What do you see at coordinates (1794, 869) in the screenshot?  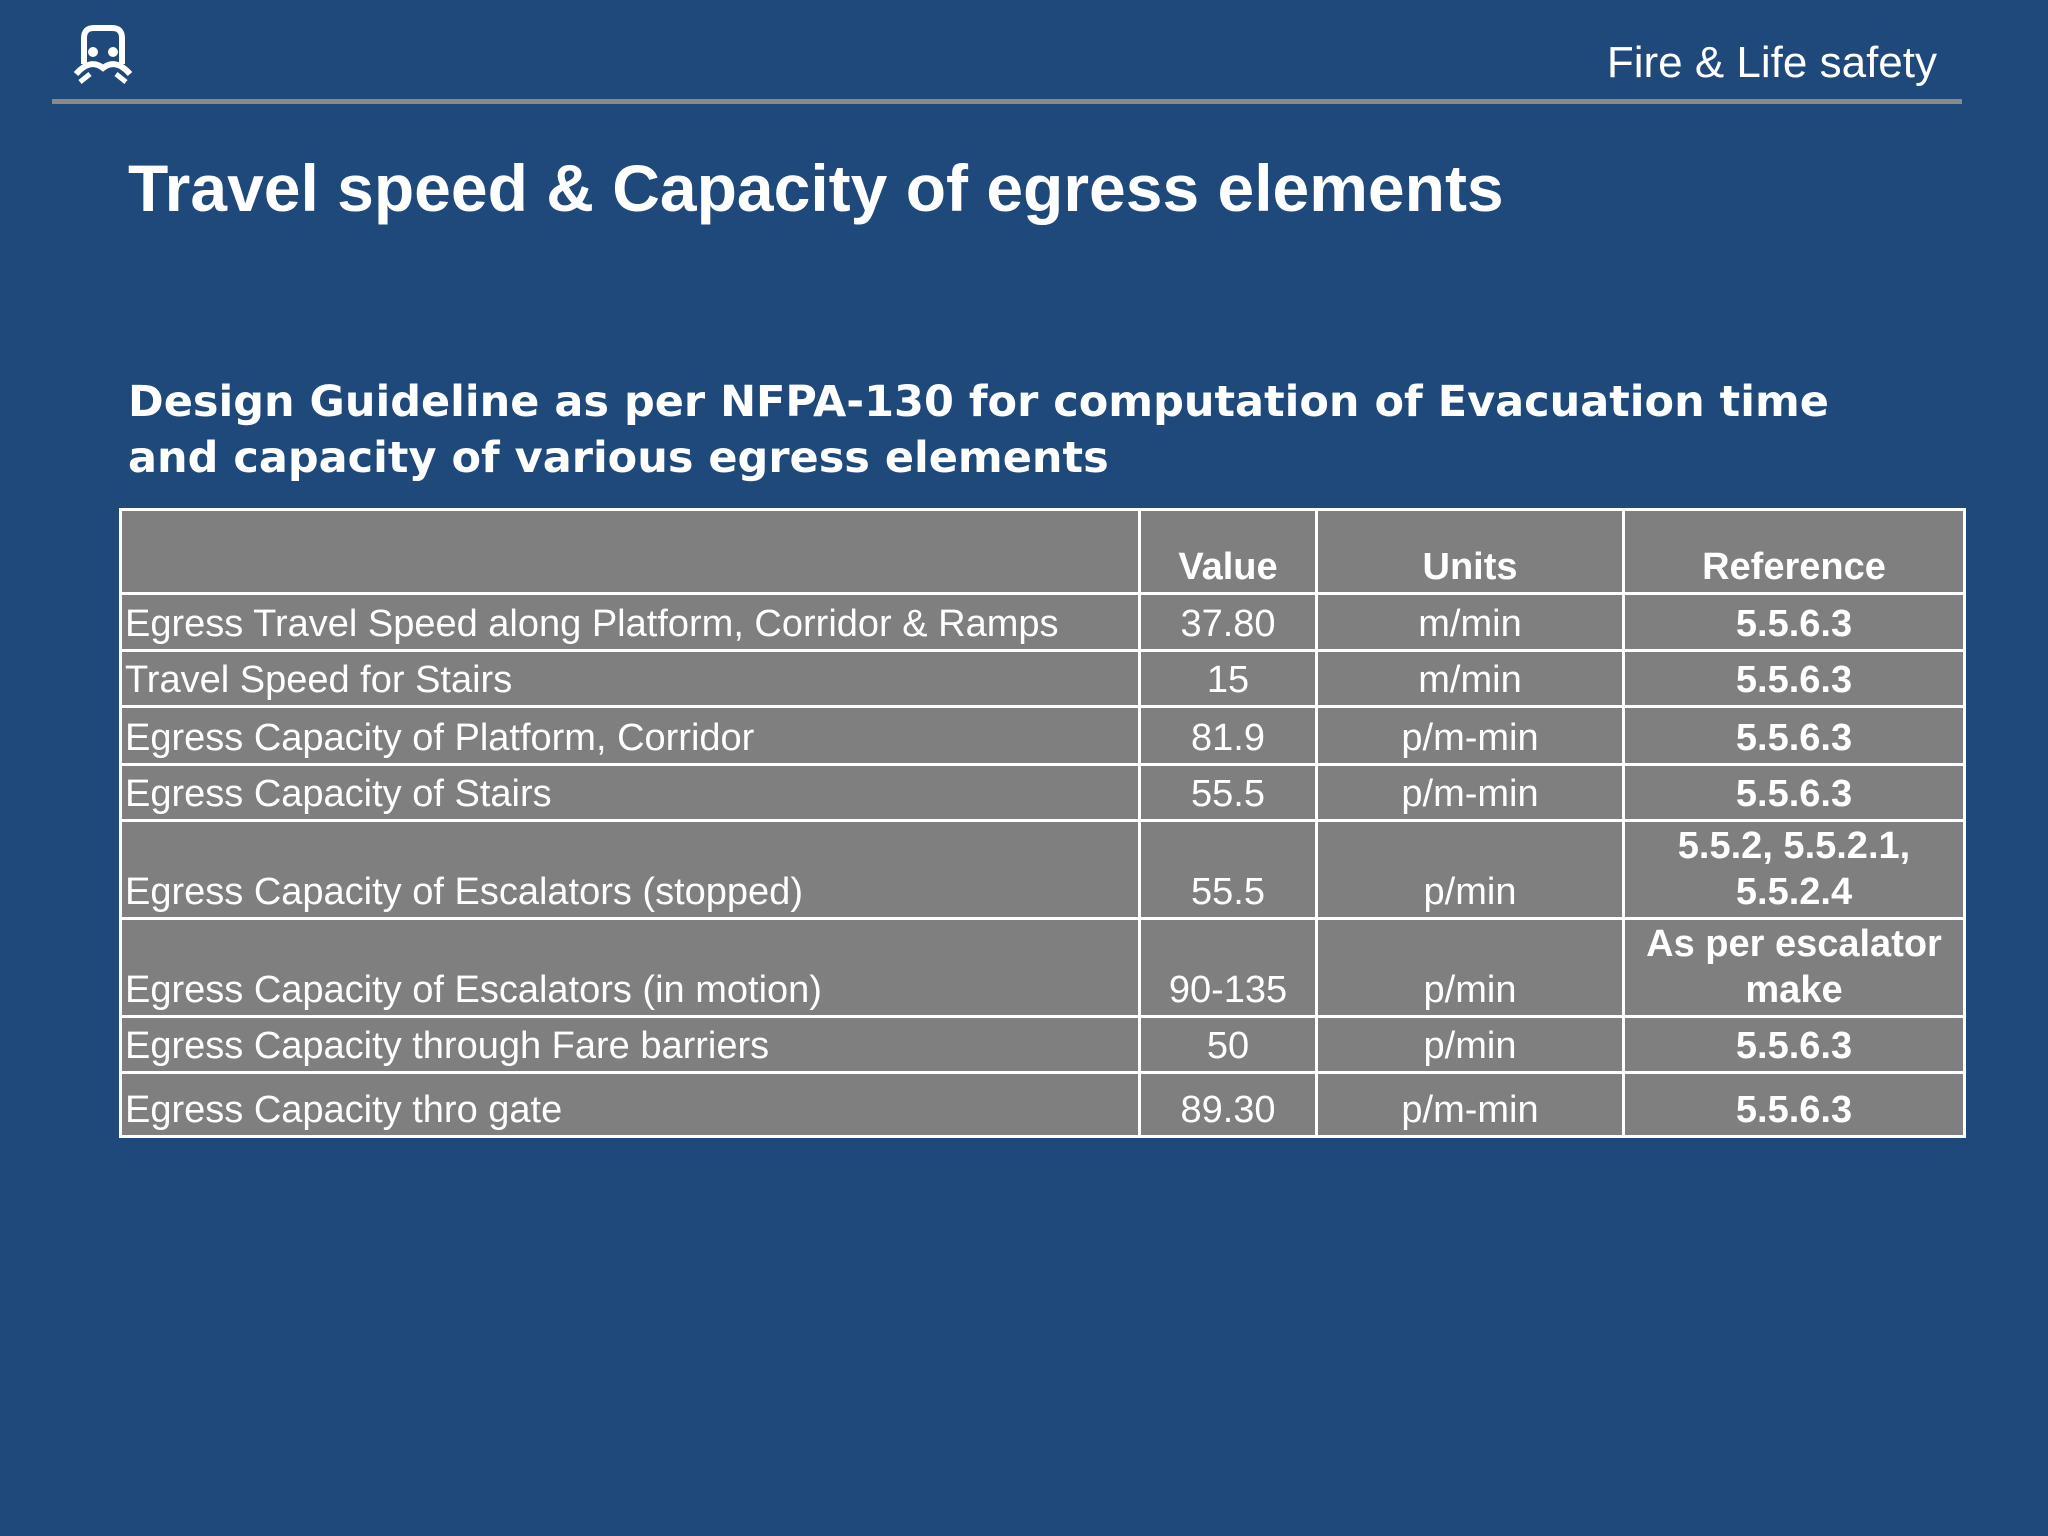 I see `reference-cell: 5.5.2, 5.5.2.1, 5.5.2.4` at bounding box center [1794, 869].